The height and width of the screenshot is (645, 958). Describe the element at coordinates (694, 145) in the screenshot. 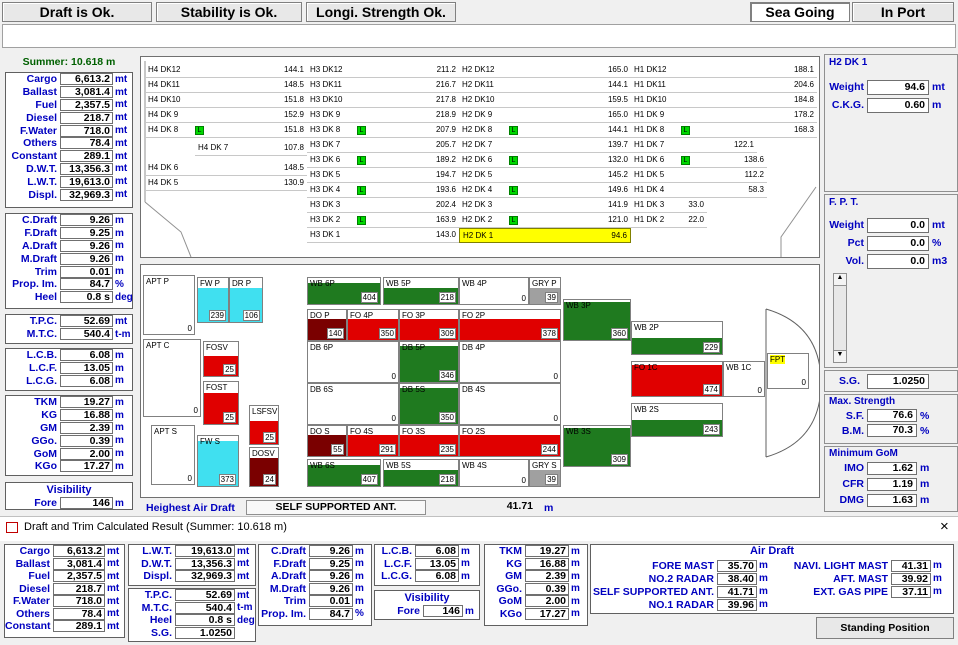

I see `deck-row: H1 DK 7 122.1` at that location.